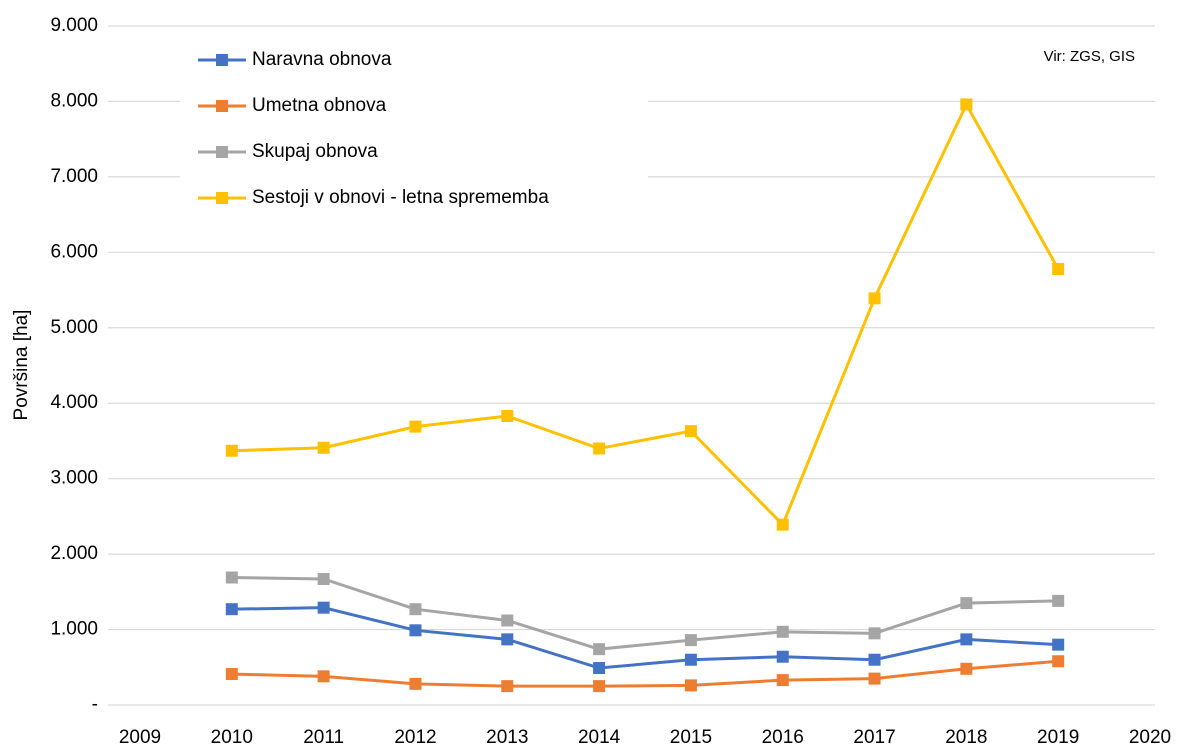 This screenshot has width=1178, height=747. Describe the element at coordinates (21, 365) in the screenshot. I see `y-axis-label: Površina [ha]` at that location.